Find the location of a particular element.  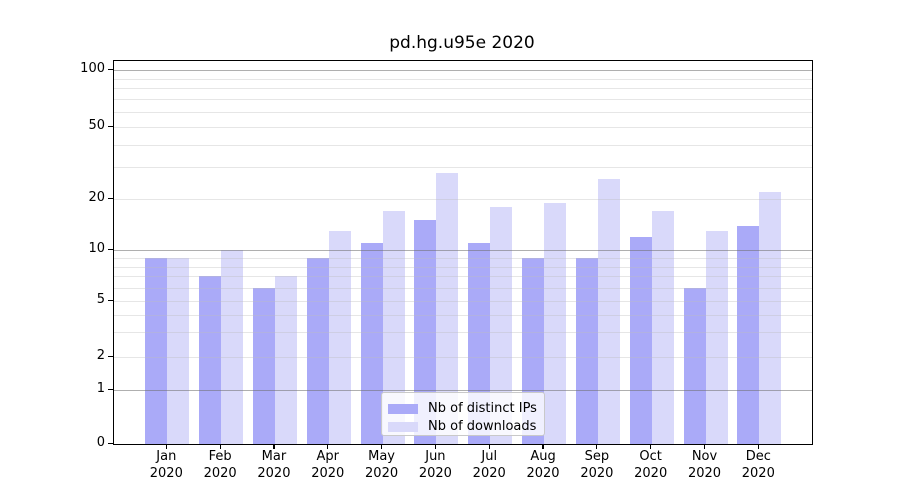

legend-label-distinct-ips: Nb of distinct IPs is located at coordinates (482, 408).